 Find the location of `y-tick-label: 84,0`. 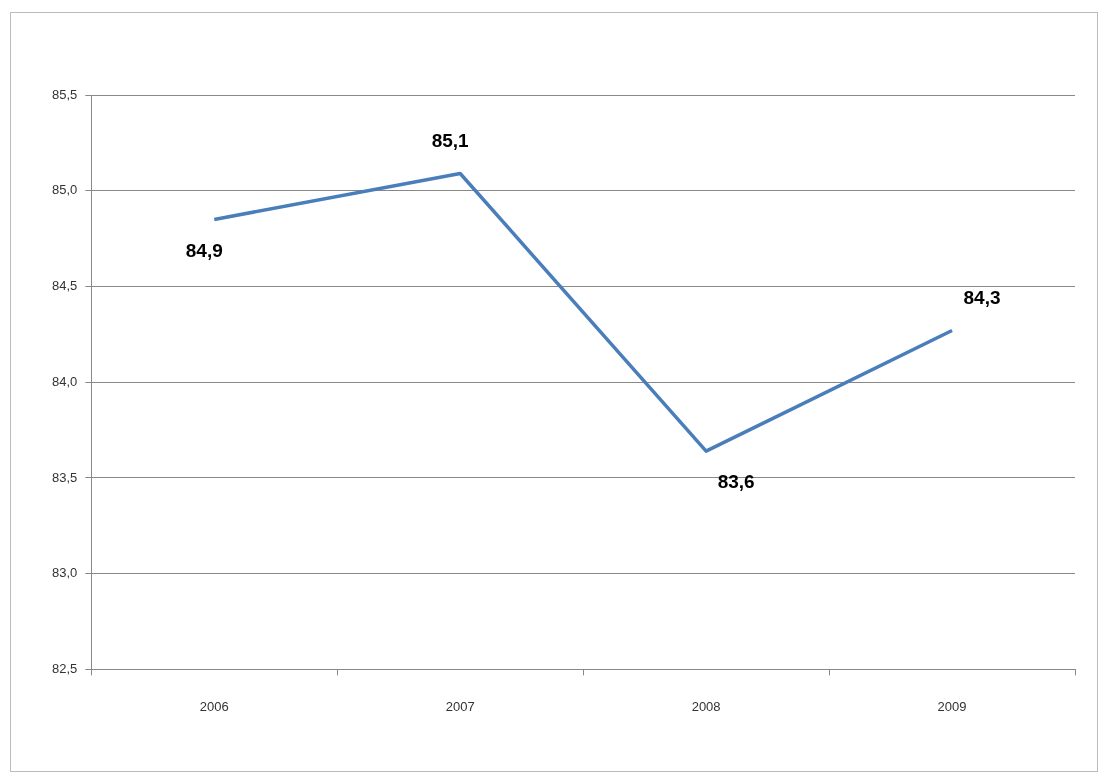

y-tick-label: 84,0 is located at coordinates (64, 381).